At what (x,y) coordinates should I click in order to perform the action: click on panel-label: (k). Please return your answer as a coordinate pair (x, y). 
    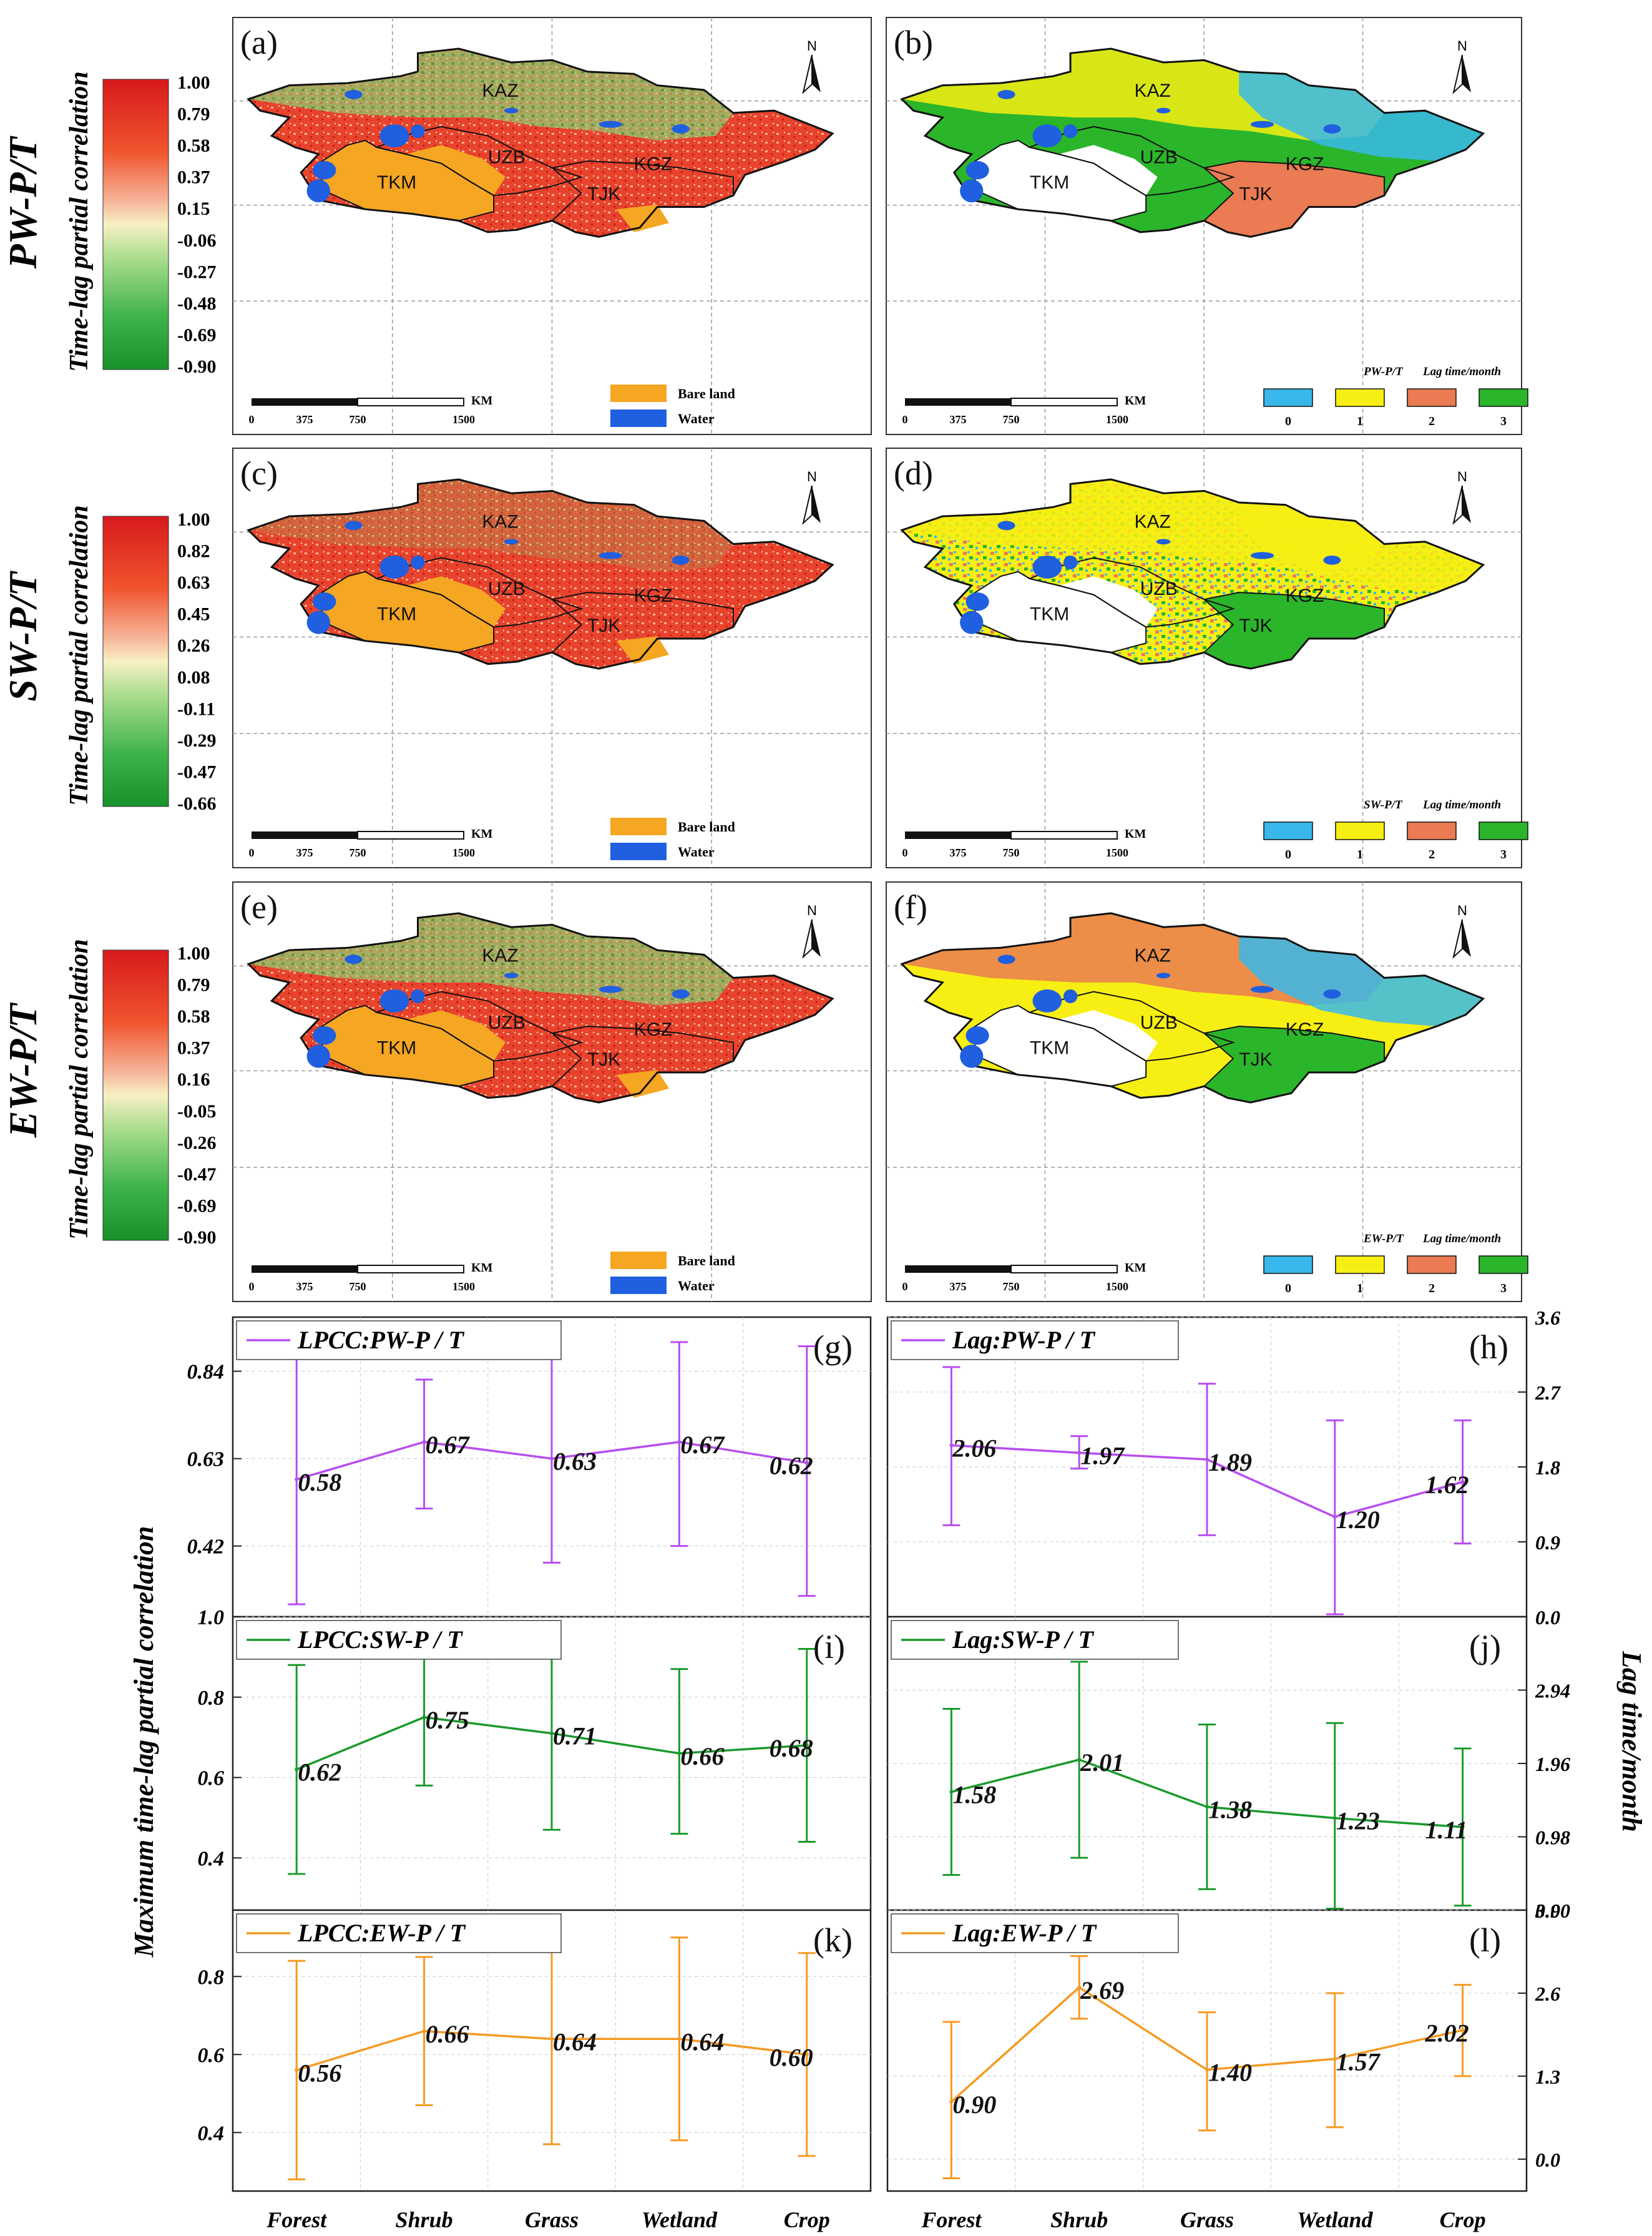
    Looking at the image, I should click on (833, 1940).